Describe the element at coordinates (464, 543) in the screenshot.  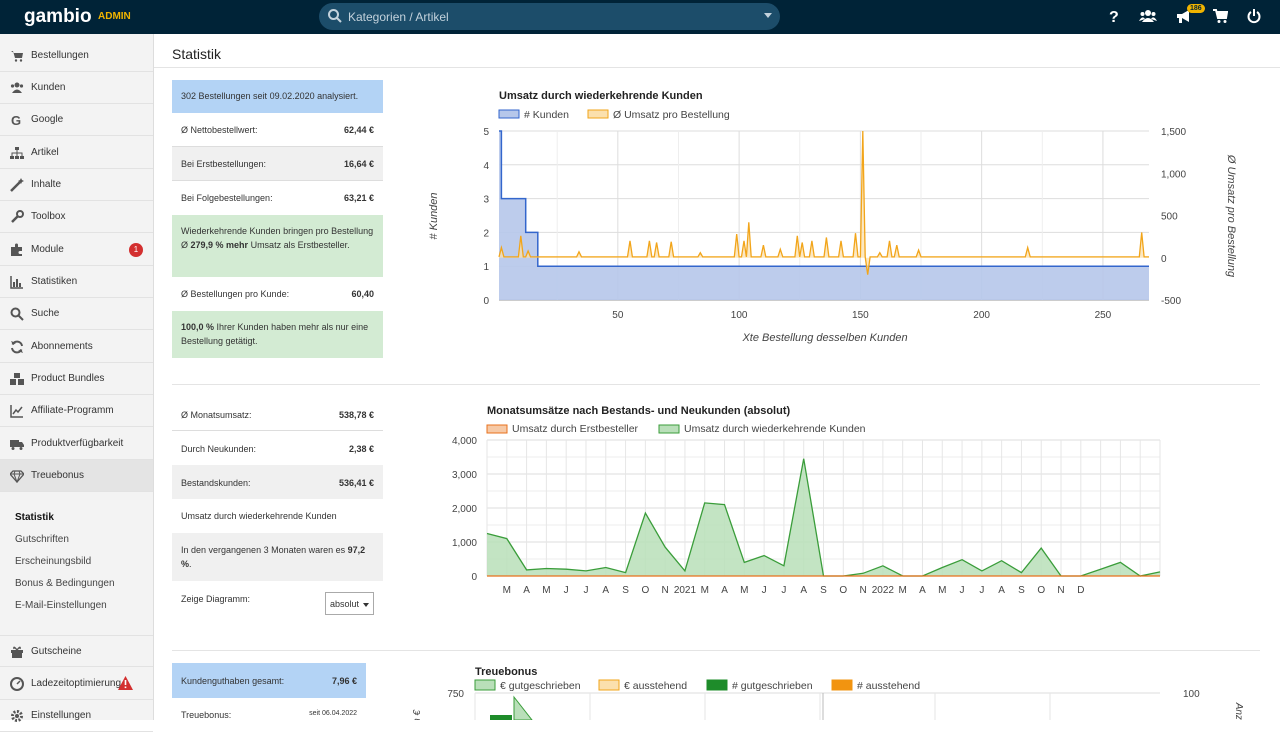
I see `y-tick-label: 1,000` at that location.